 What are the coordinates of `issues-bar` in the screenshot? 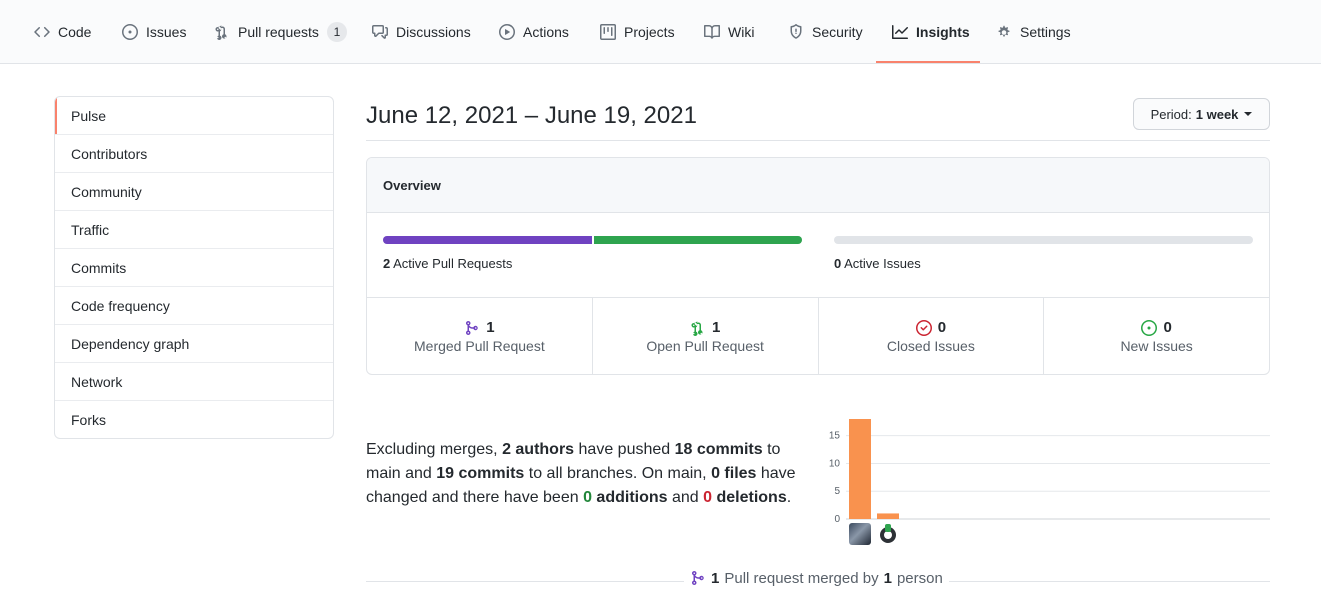 It's located at (1043, 240).